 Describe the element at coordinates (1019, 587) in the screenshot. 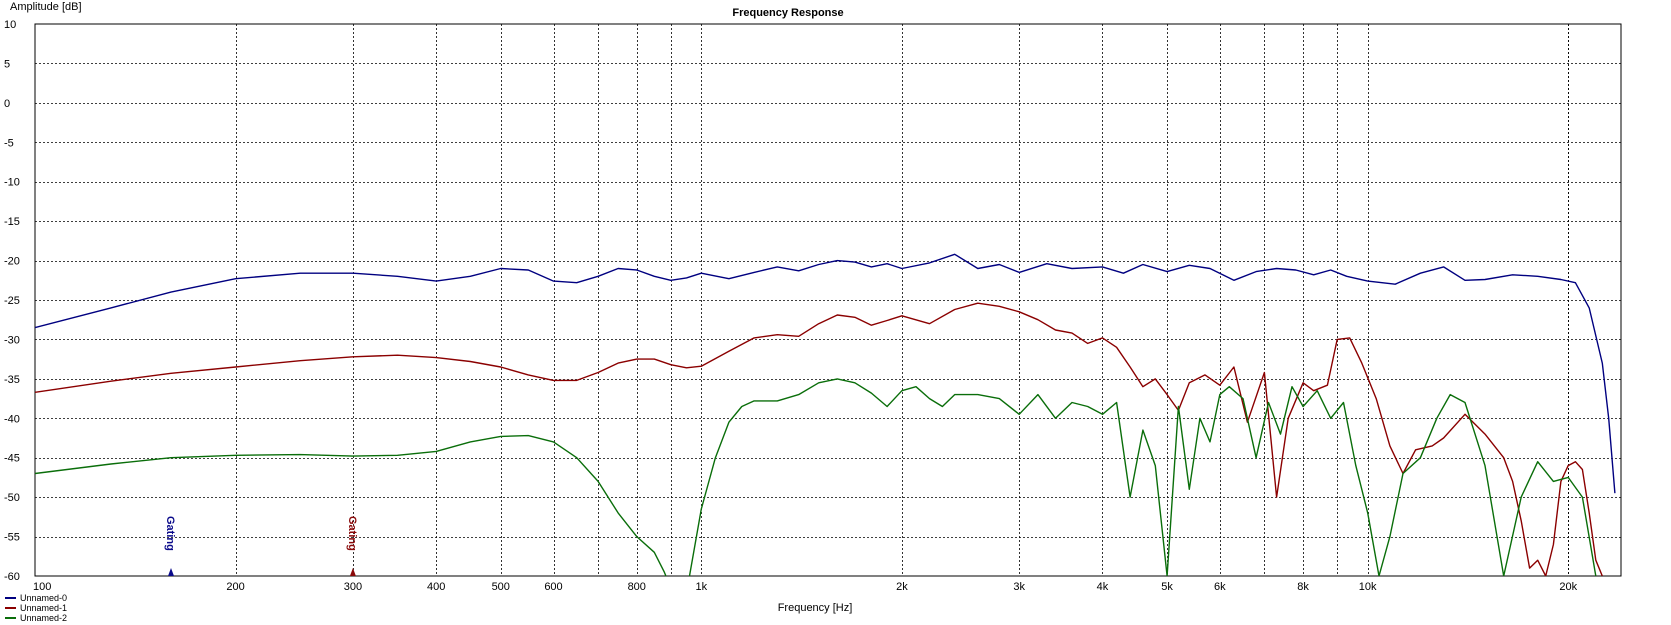

I see `x-tick-label: 3k` at that location.